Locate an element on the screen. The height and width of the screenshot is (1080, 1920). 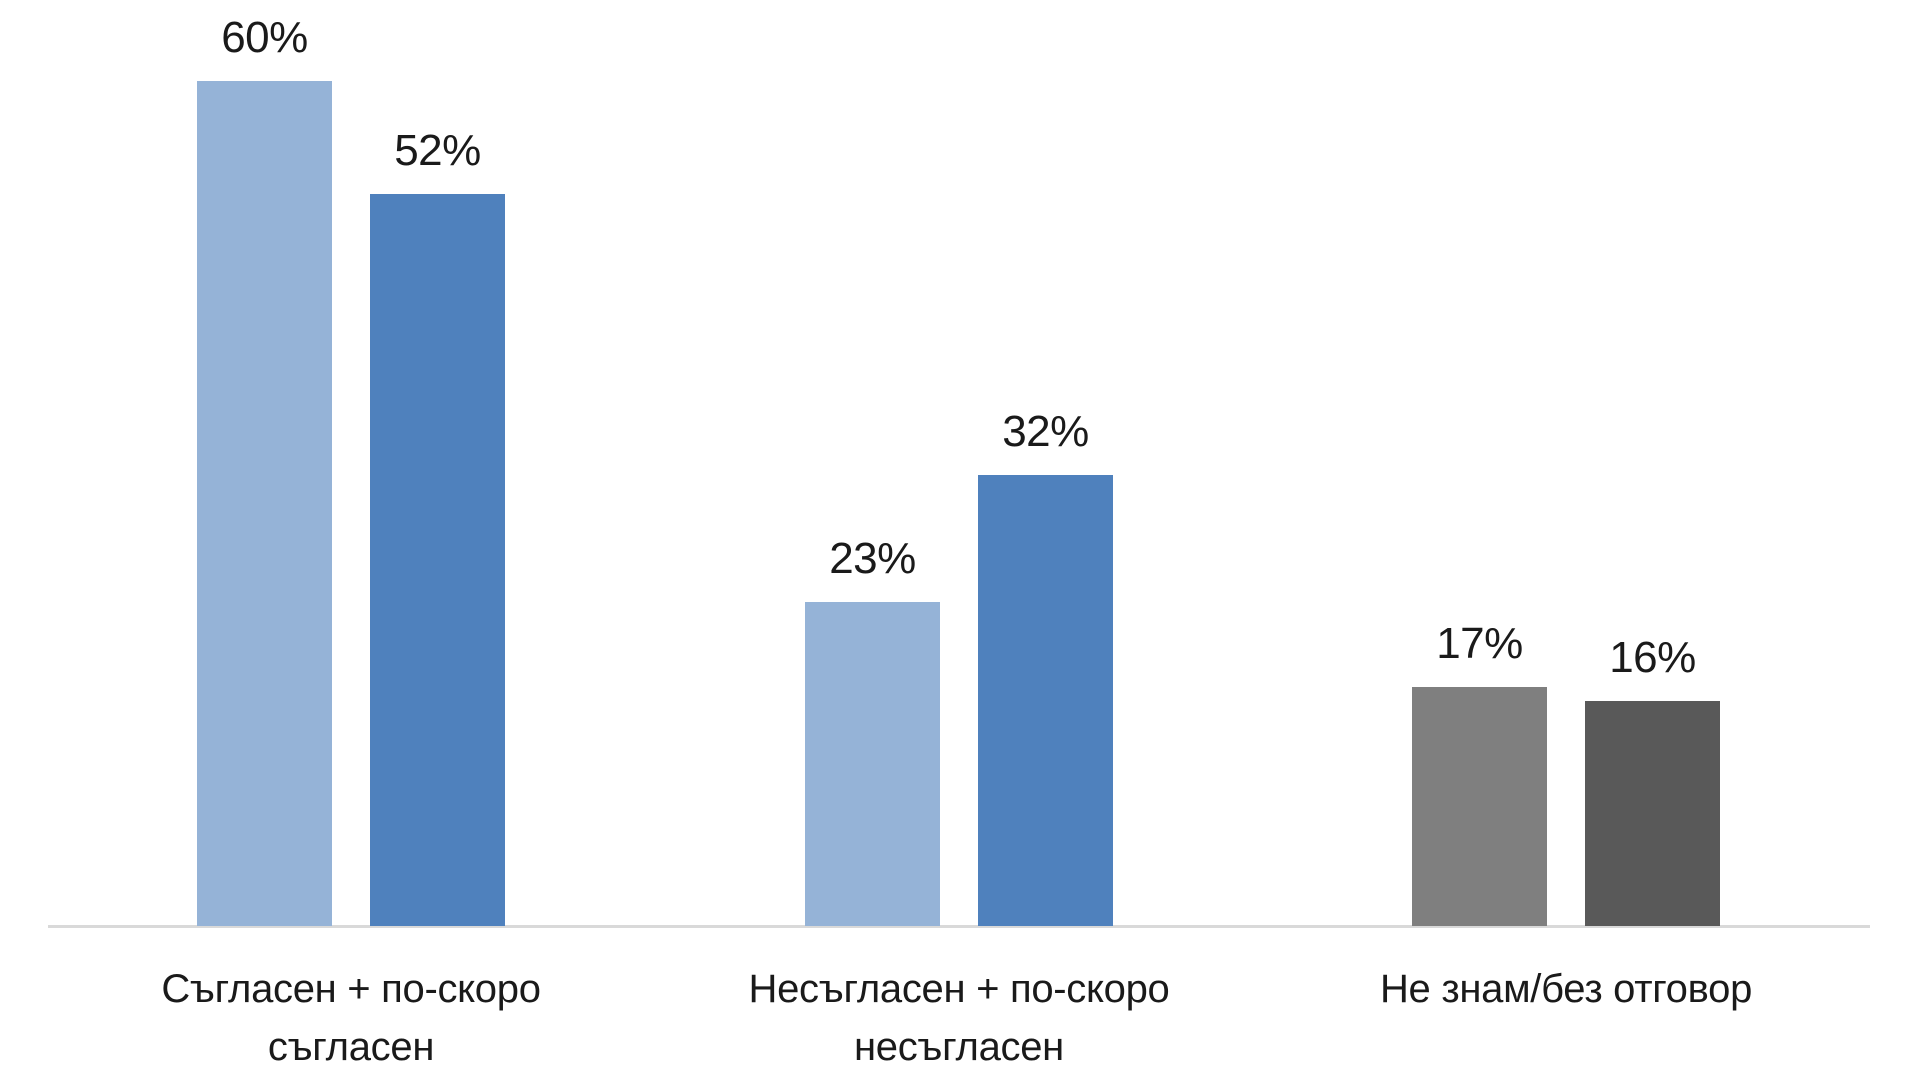
category-label-agree: Съгласен + по-скоро съгласен is located at coordinates (351, 1018).